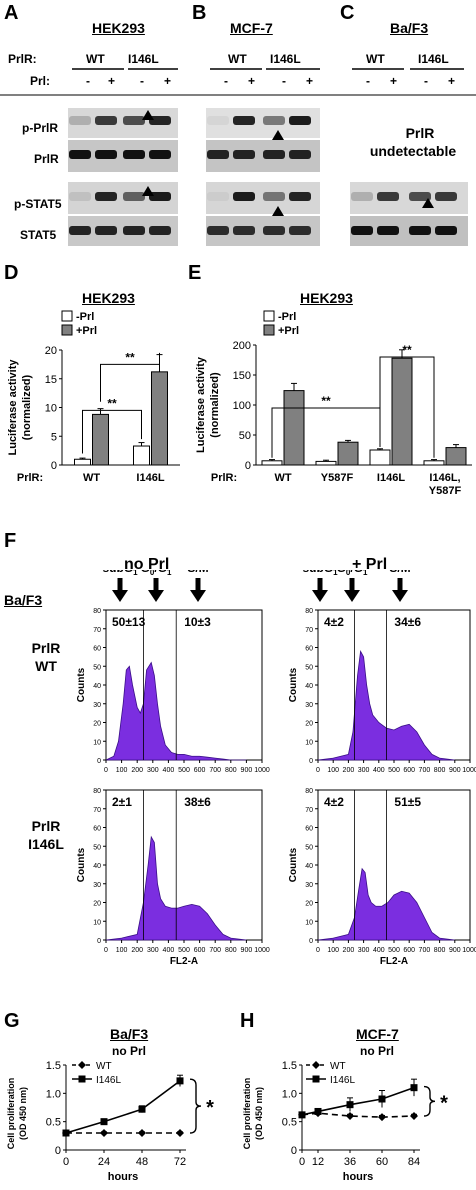 This screenshot has width=476, height=1190. I want to click on subg1-percentage: 50±13, so click(129, 622).